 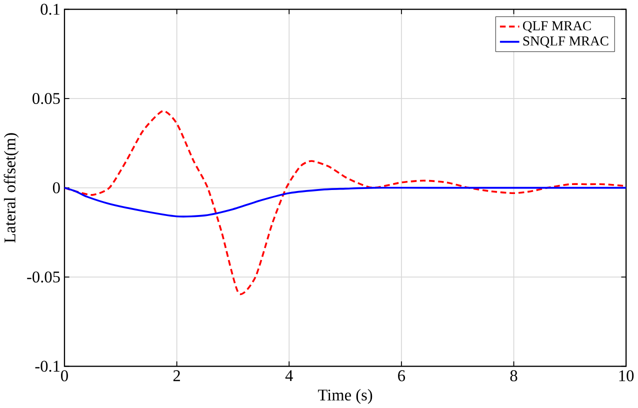 What do you see at coordinates (64, 376) in the screenshot?
I see `x-tick-label: 0` at bounding box center [64, 376].